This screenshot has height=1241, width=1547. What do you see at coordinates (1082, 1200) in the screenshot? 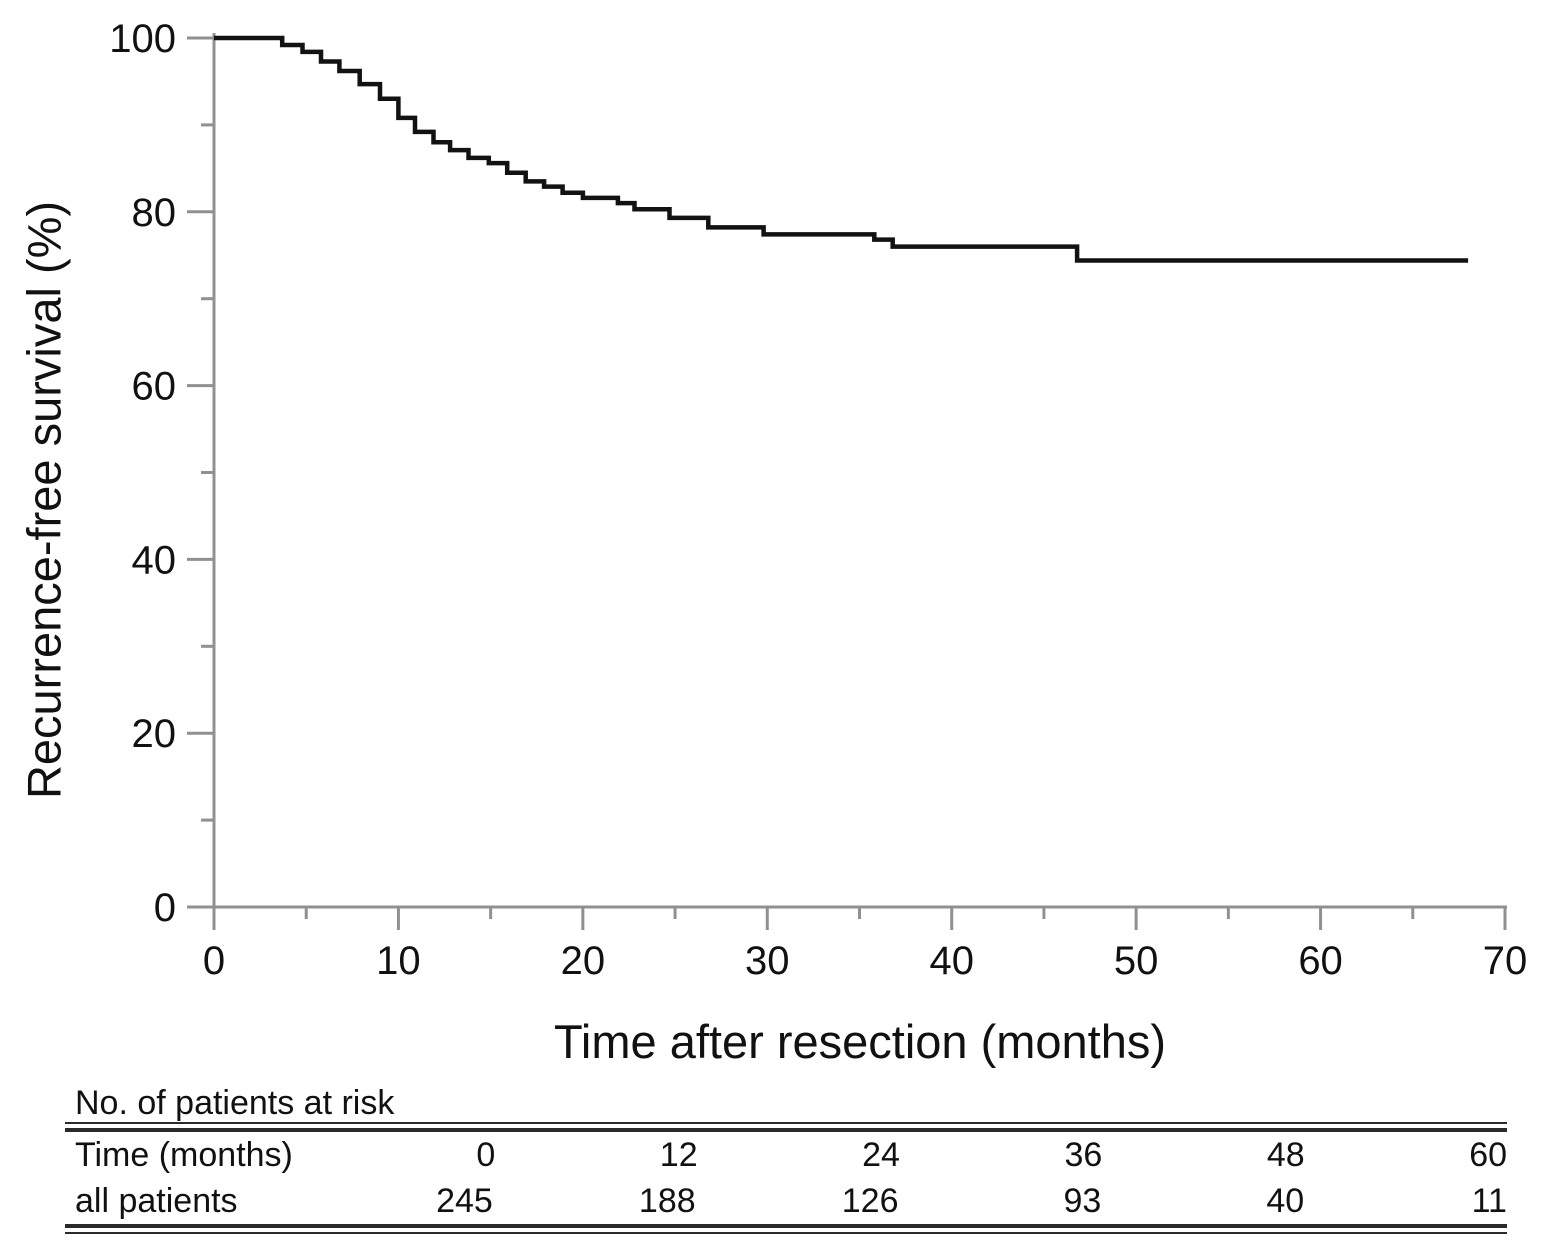
I see `risk-count-value: 93` at bounding box center [1082, 1200].